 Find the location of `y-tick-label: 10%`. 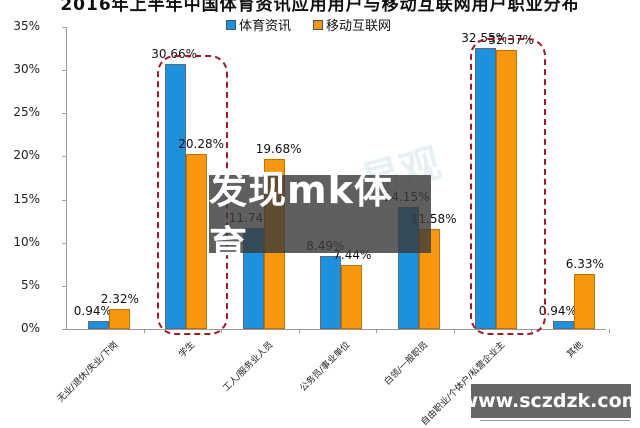

y-tick-label: 10% is located at coordinates (26, 241).